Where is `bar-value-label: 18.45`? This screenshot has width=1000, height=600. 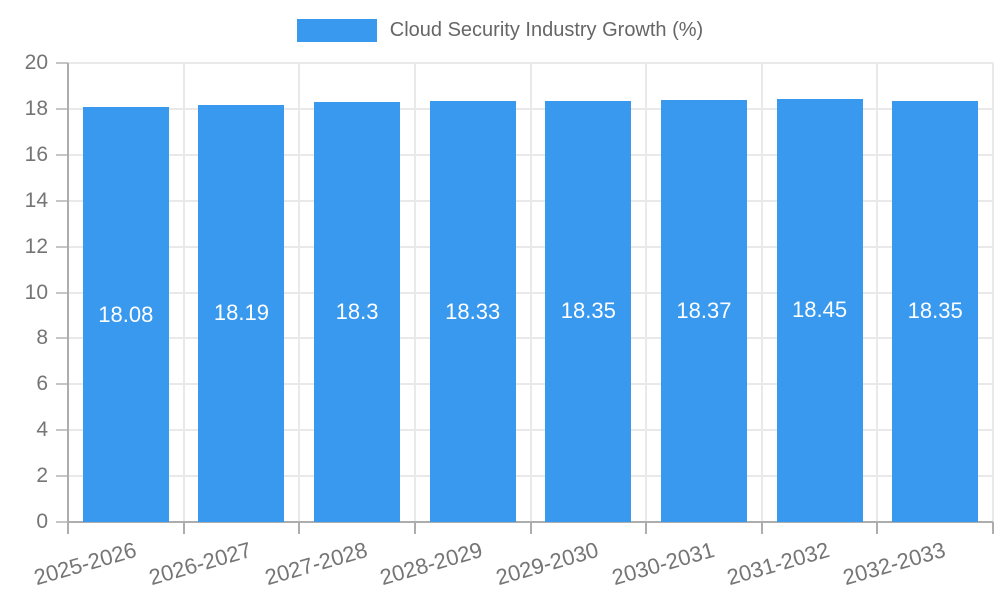
bar-value-label: 18.45 is located at coordinates (820, 310).